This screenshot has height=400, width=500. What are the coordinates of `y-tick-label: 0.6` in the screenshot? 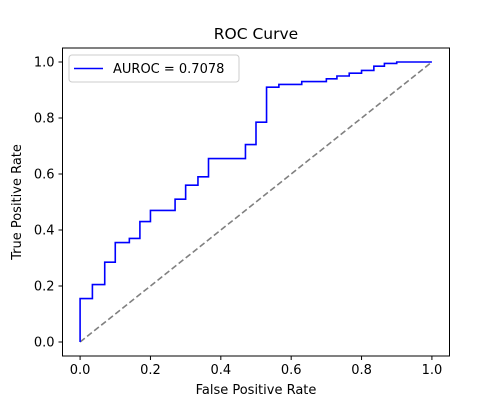 It's located at (44, 175).